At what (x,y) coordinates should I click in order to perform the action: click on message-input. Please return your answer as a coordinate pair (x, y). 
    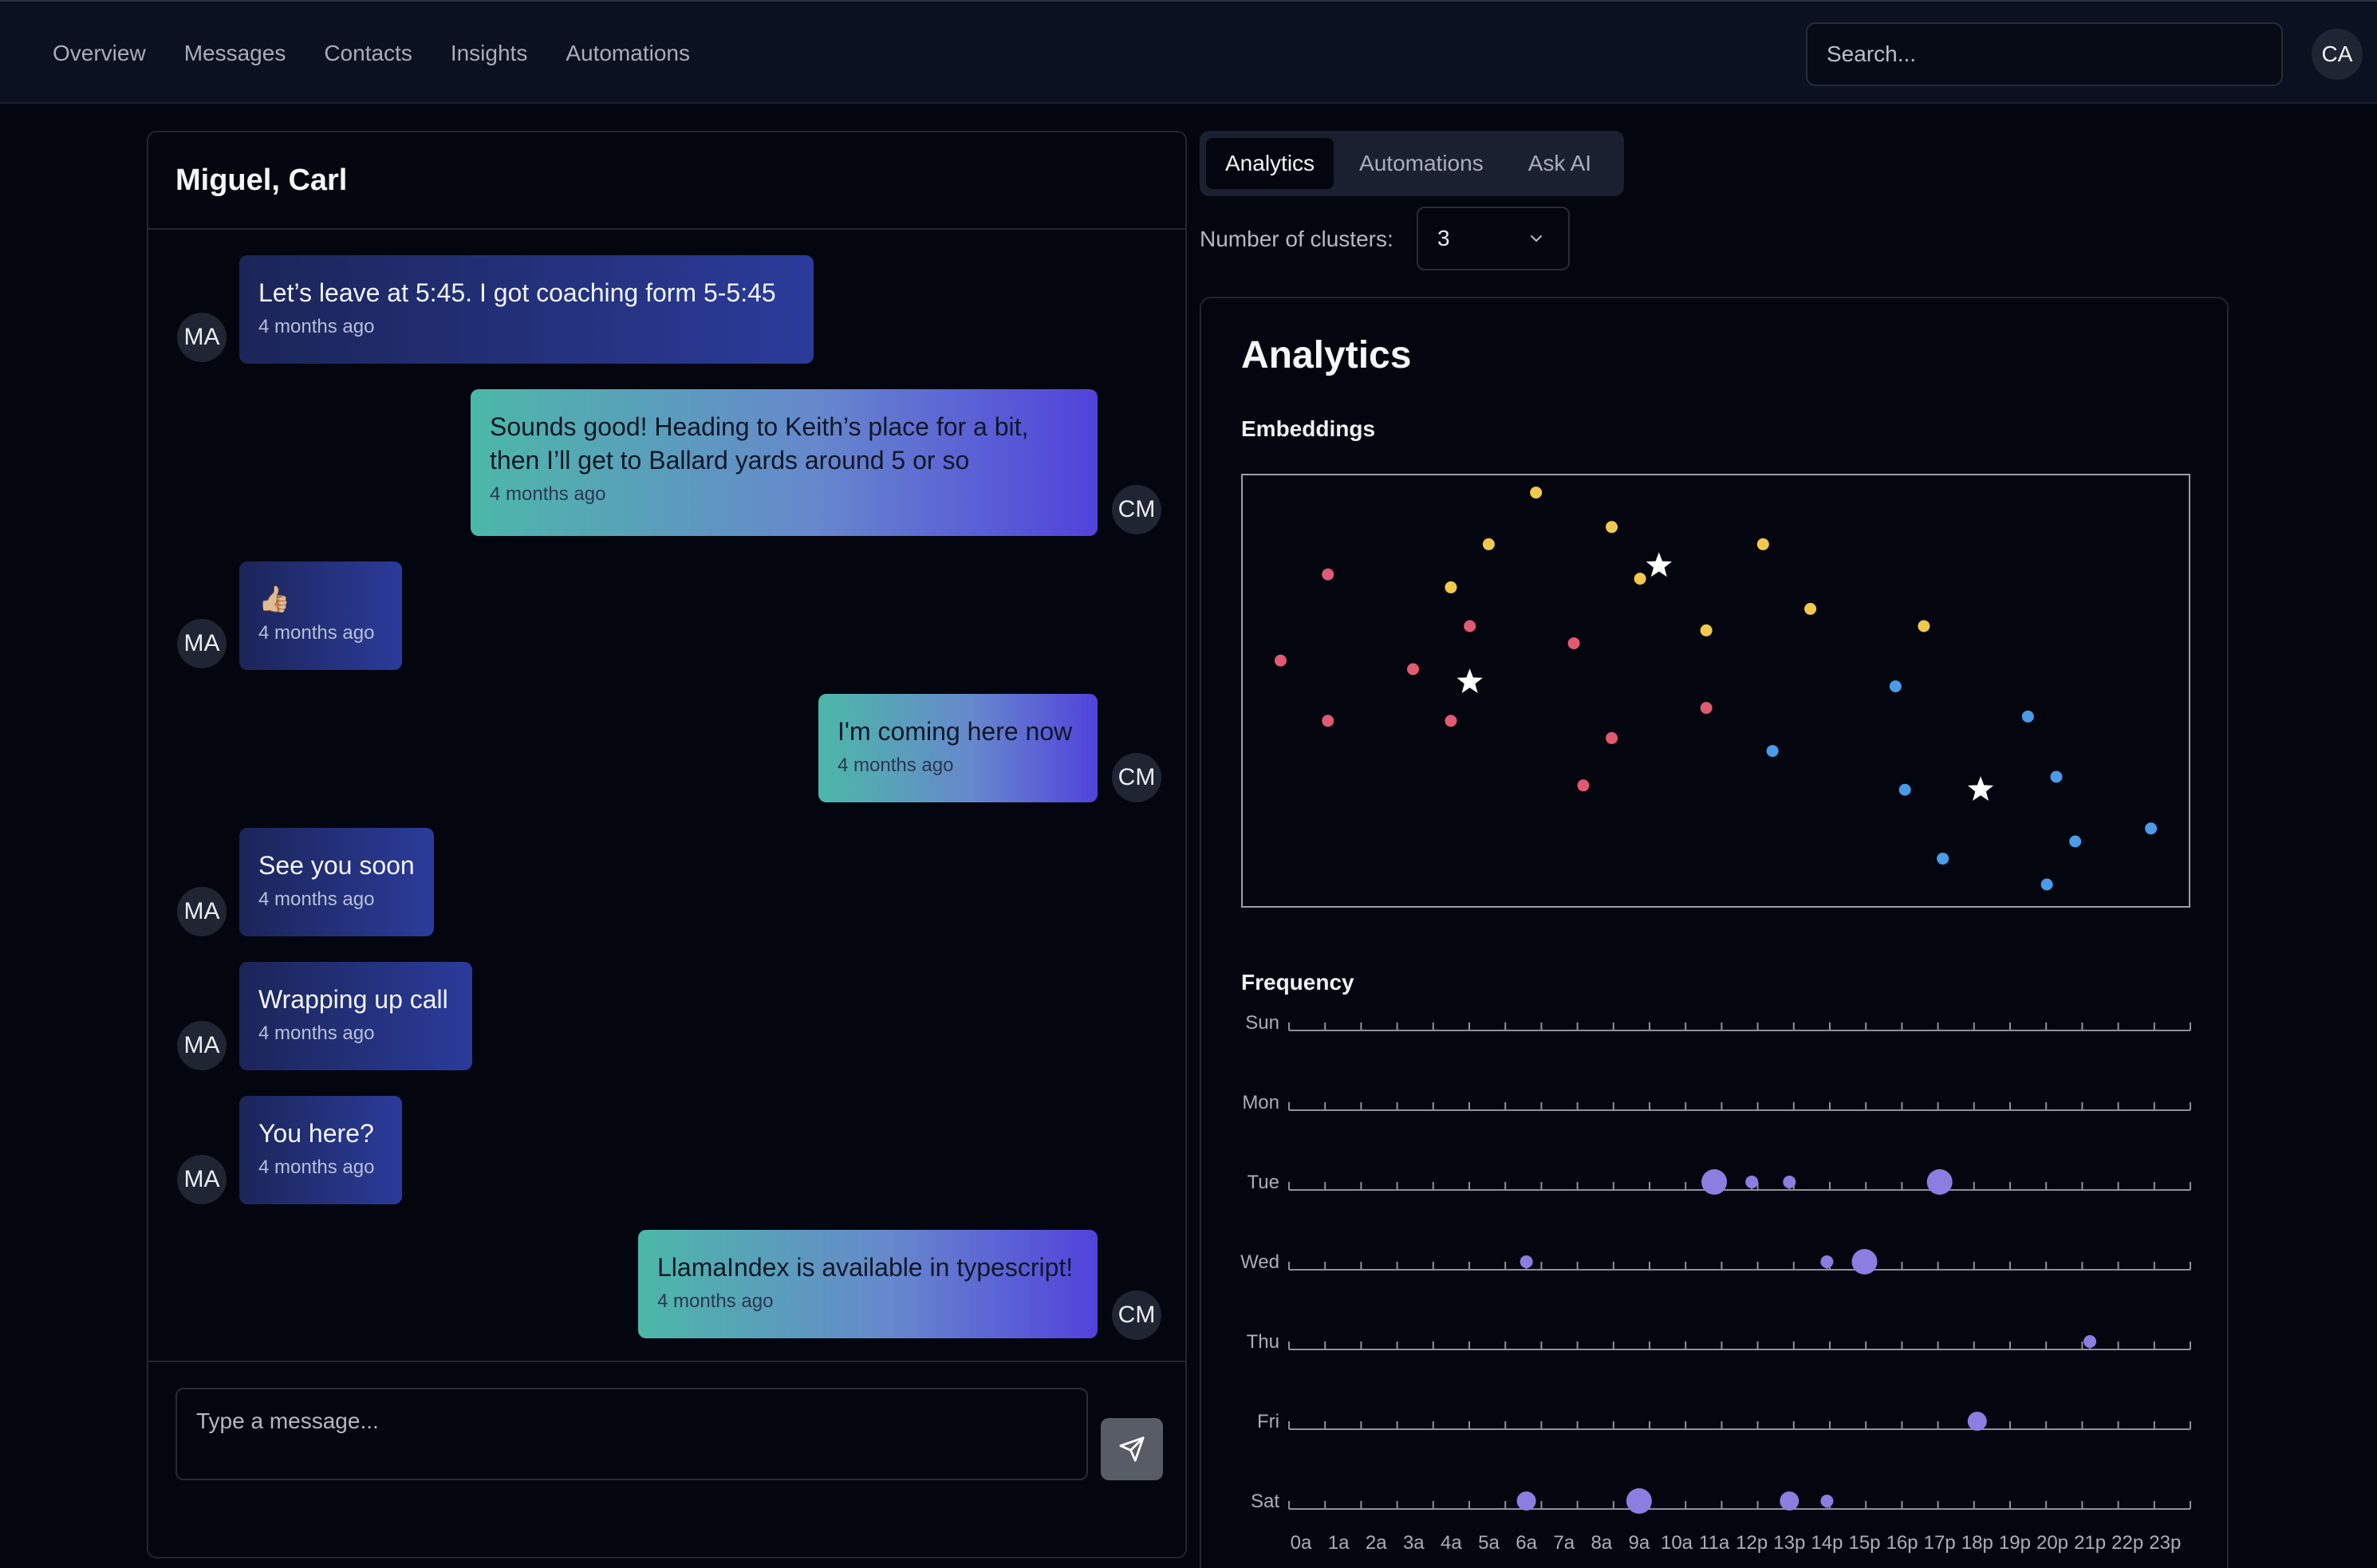
    Looking at the image, I should click on (631, 1434).